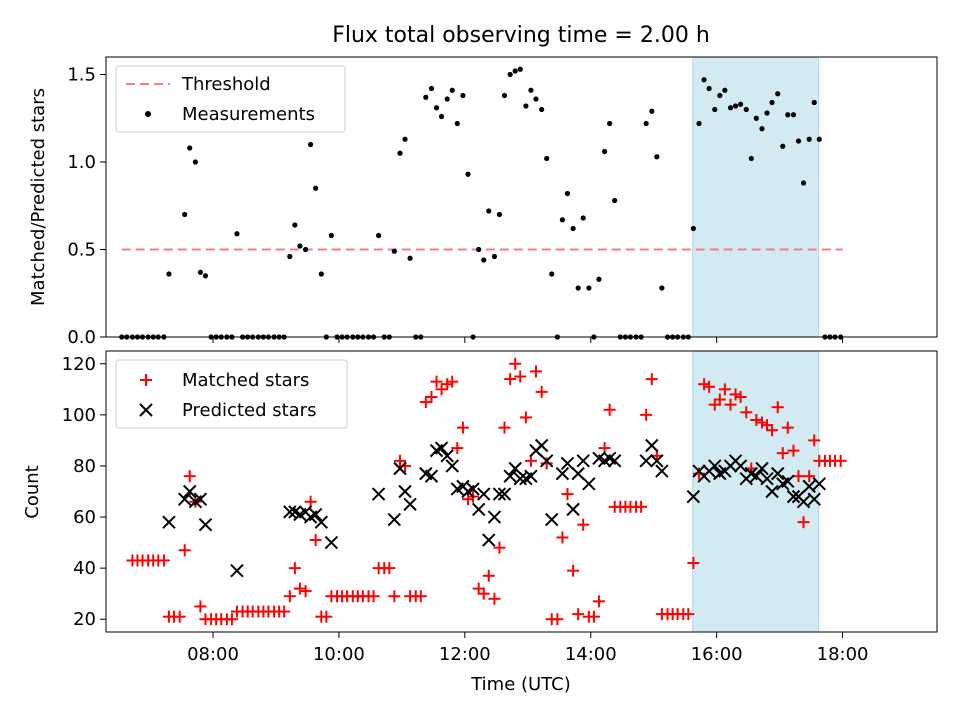  I want to click on bottom-x-tick-label: 10:00, so click(339, 654).